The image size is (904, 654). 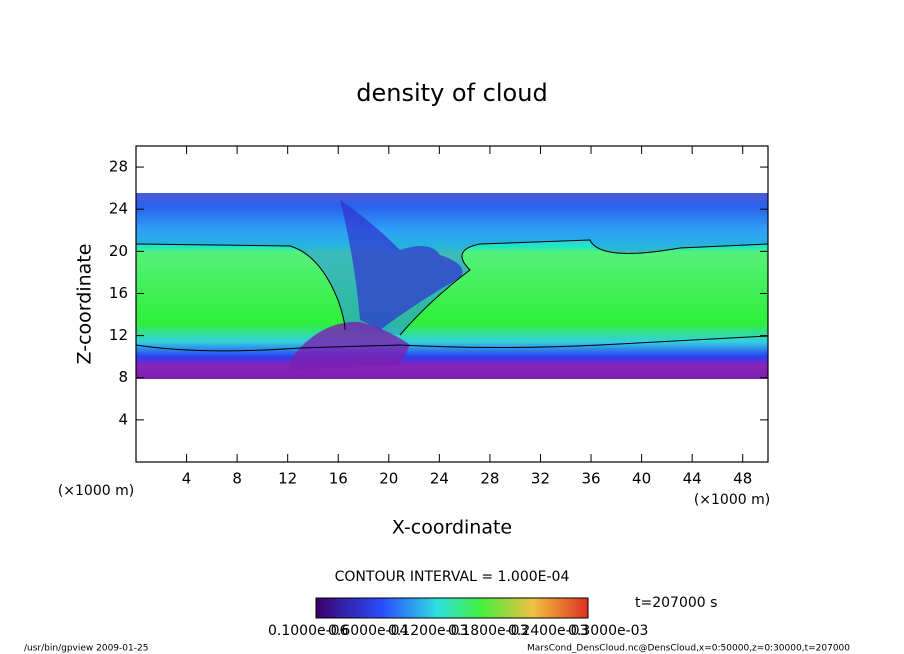 I want to click on x-tick-label: 28, so click(x=489, y=479).